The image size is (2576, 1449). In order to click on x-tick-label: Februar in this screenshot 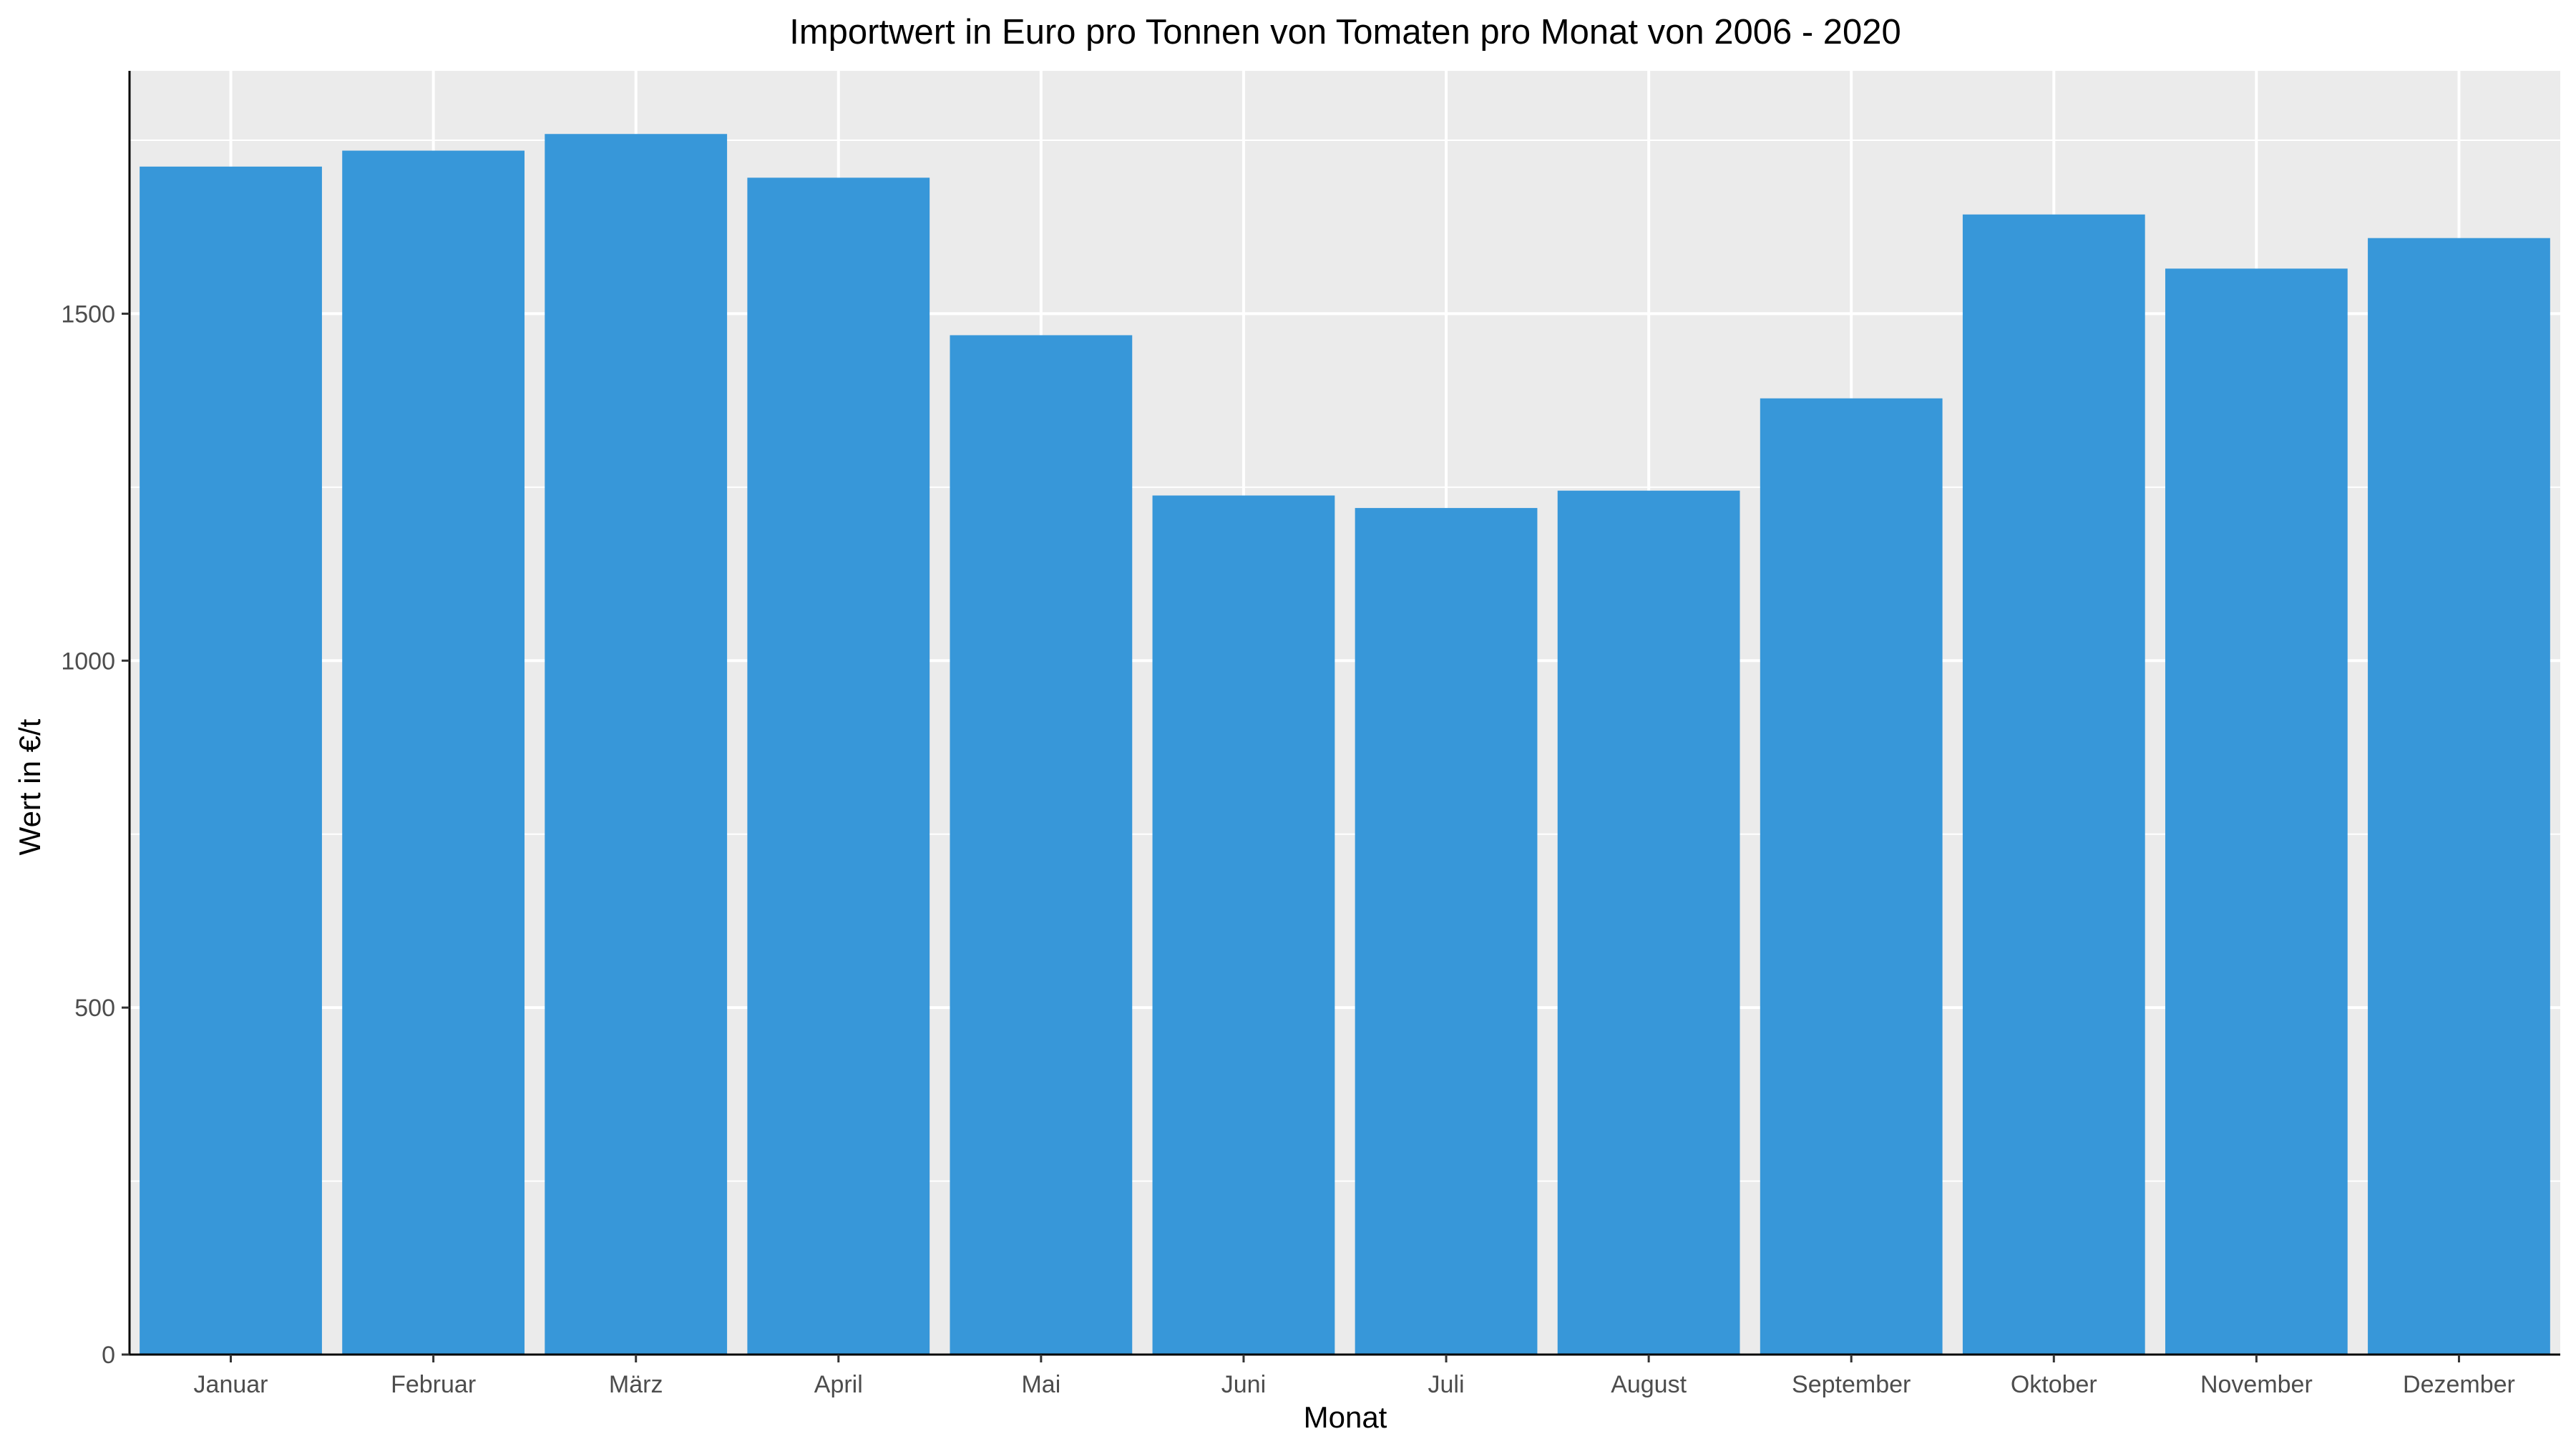, I will do `click(433, 1384)`.